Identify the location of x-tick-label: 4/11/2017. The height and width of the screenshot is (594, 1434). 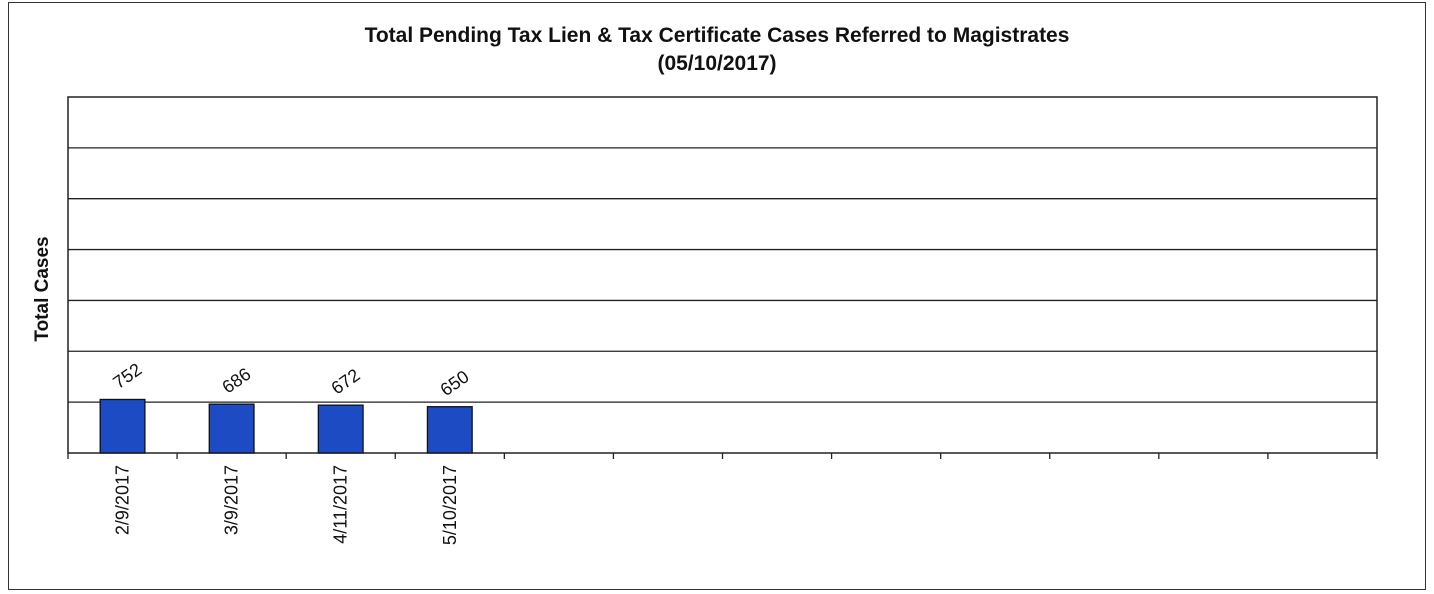
(341, 504).